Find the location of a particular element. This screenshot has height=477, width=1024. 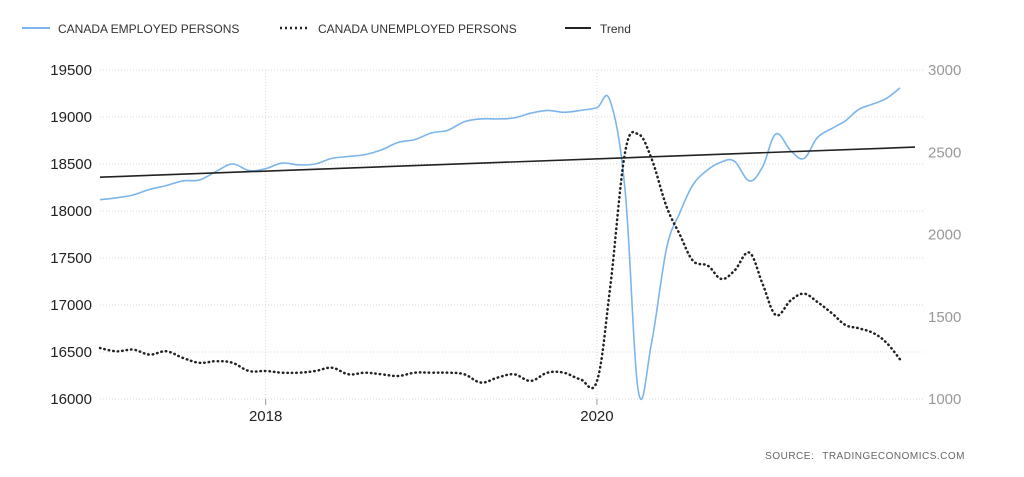

y-left-tick-label: 18500 is located at coordinates (71, 164).